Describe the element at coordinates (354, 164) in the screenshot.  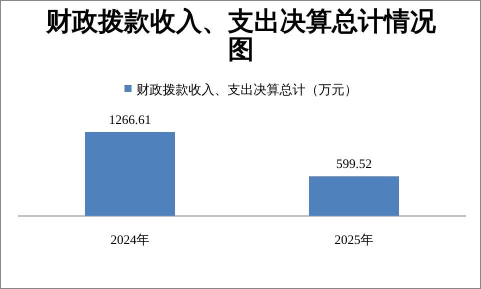
I see `data-label: 599.52` at that location.